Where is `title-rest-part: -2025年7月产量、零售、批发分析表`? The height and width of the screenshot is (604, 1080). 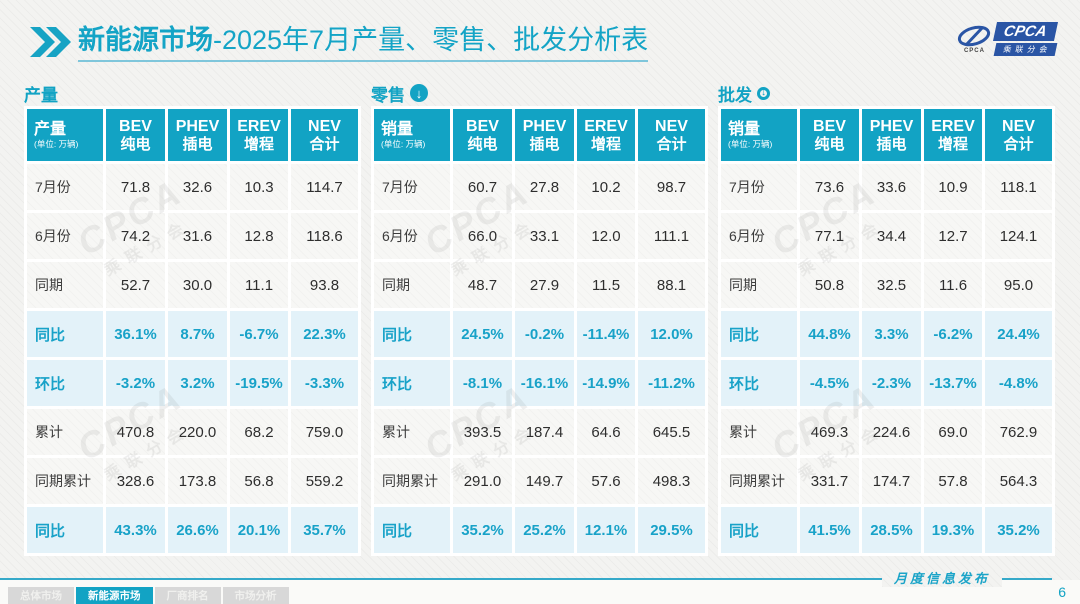 title-rest-part: -2025年7月产量、零售、批发分析表 is located at coordinates (431, 40).